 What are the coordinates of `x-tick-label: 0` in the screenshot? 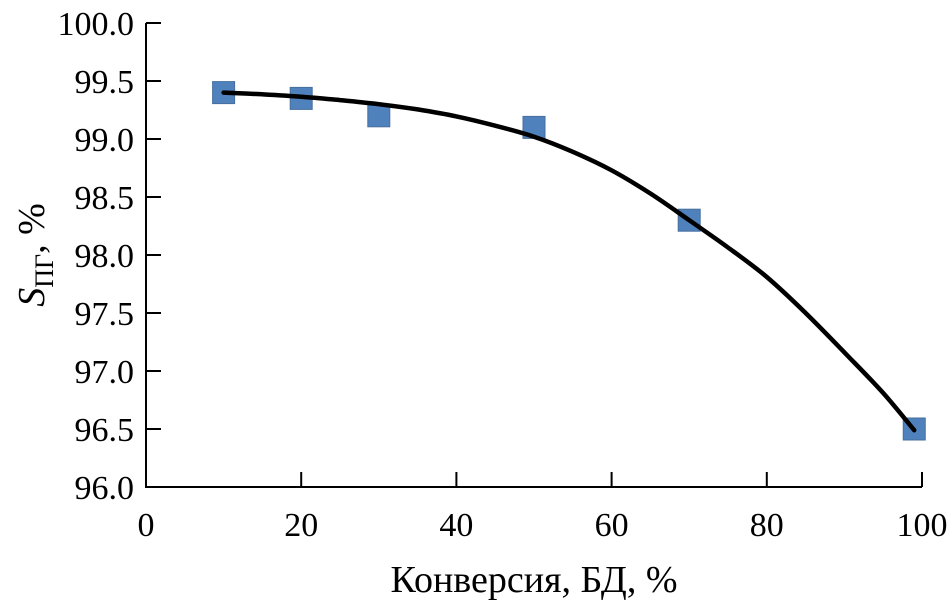 It's located at (146, 525).